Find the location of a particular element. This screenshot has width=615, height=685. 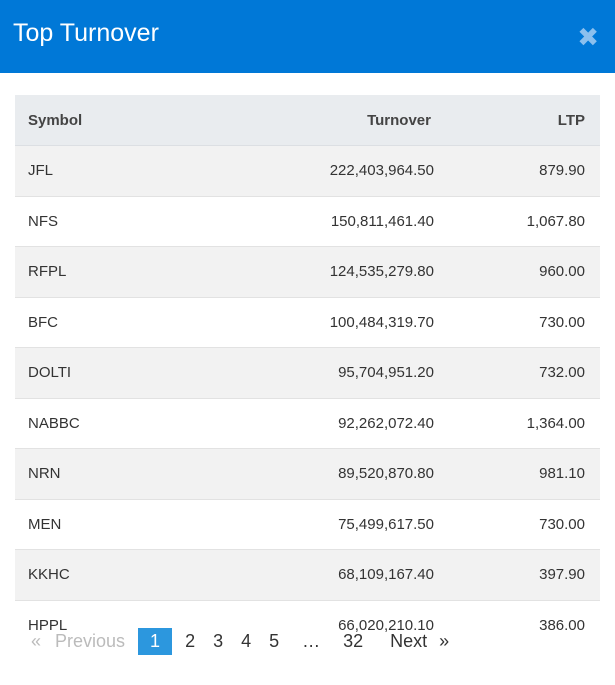

cell-turnover: 100,484,319.70 is located at coordinates (317, 322).